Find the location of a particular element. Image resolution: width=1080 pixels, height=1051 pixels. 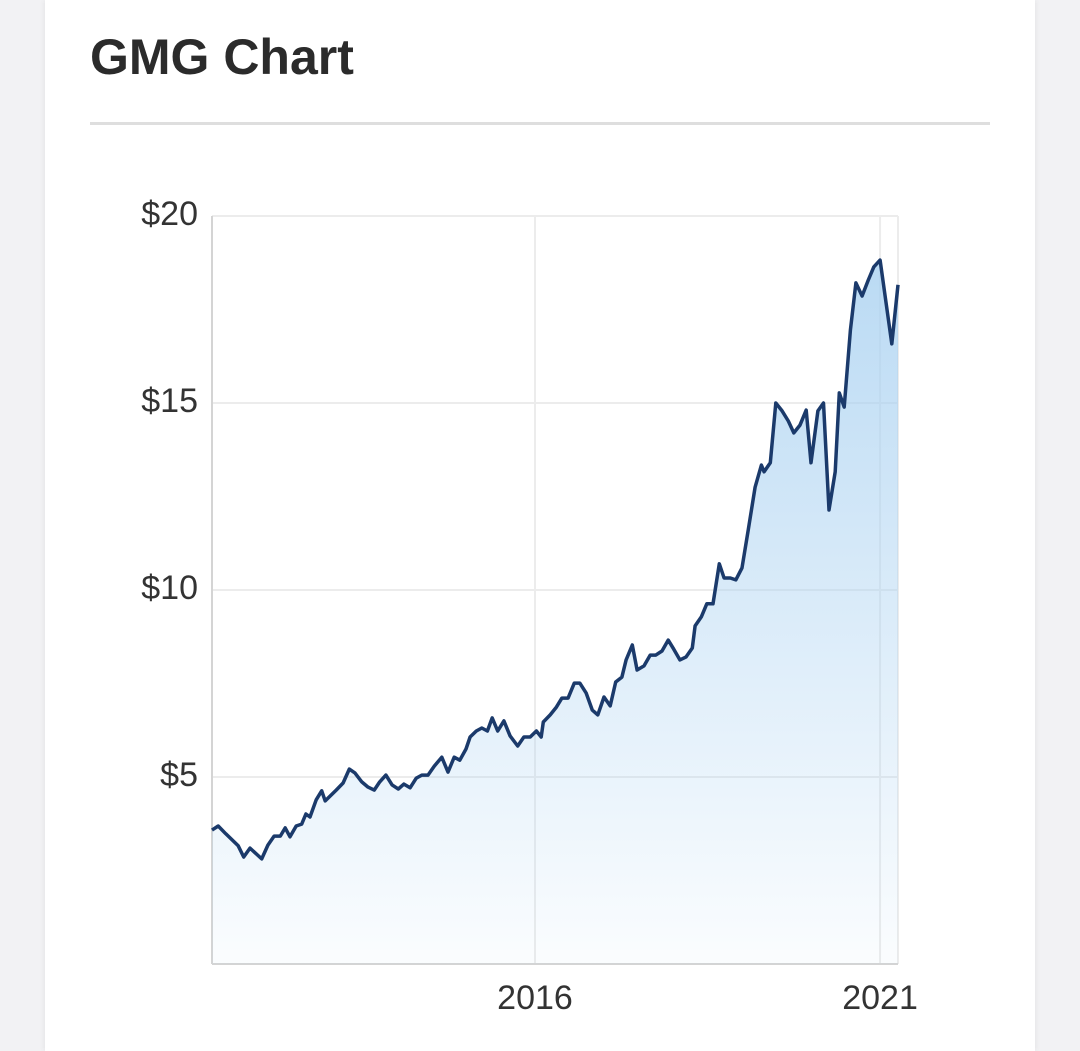

x-tick-label: 2016 is located at coordinates (535, 998).